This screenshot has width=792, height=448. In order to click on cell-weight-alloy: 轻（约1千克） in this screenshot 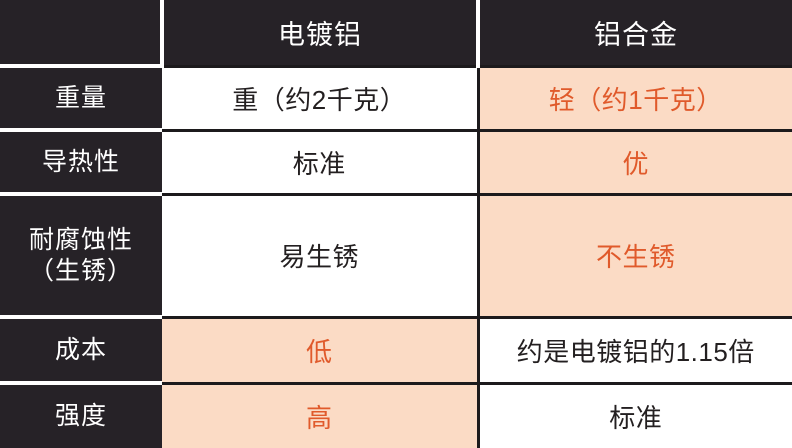, I will do `click(635, 97)`.